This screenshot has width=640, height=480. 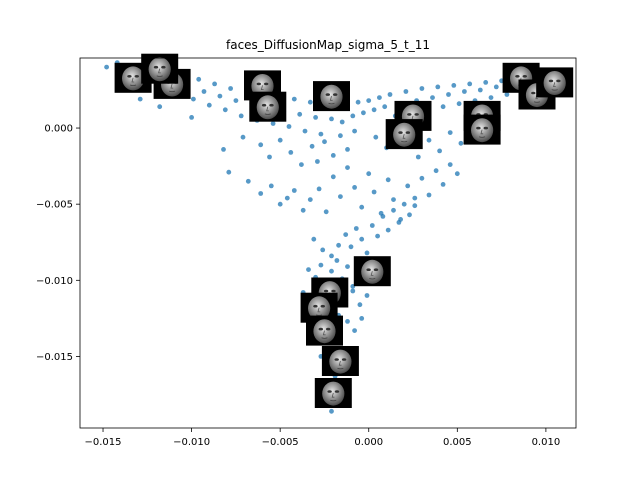 What do you see at coordinates (280, 442) in the screenshot?
I see `x-tick-label: −0.005` at bounding box center [280, 442].